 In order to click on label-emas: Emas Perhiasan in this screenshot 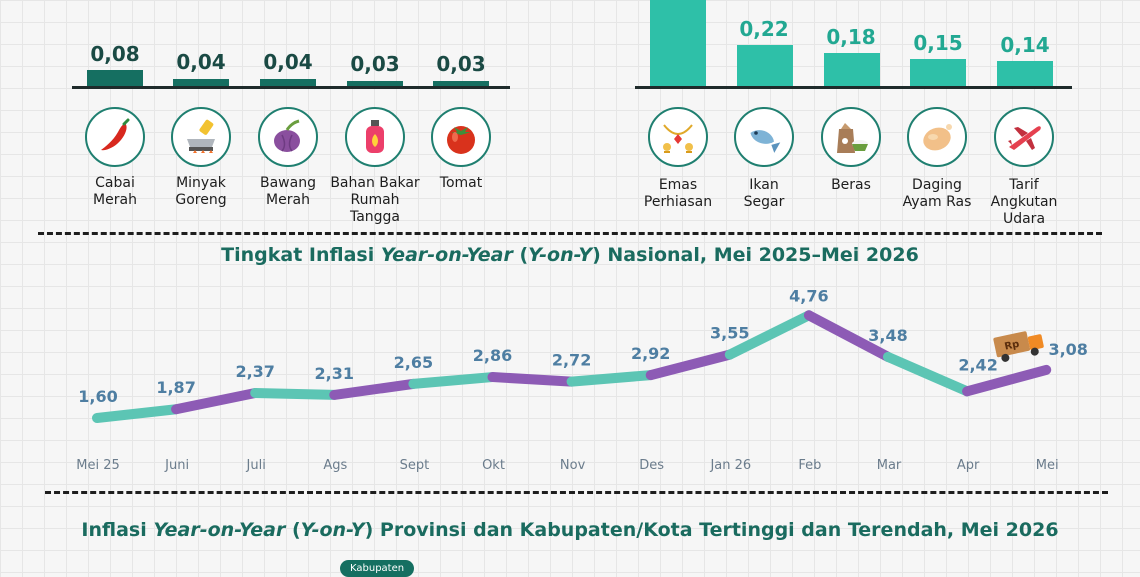, I will do `click(678, 193)`.